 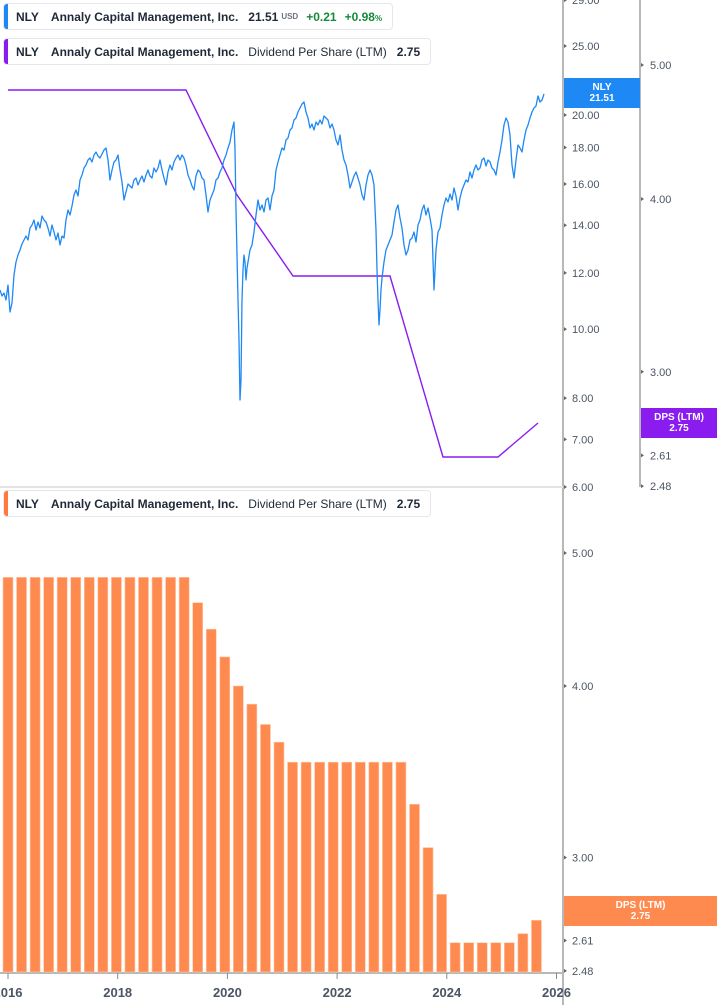 What do you see at coordinates (317, 51) in the screenshot?
I see `legend-metric: Dividend Per Share (LTM)` at bounding box center [317, 51].